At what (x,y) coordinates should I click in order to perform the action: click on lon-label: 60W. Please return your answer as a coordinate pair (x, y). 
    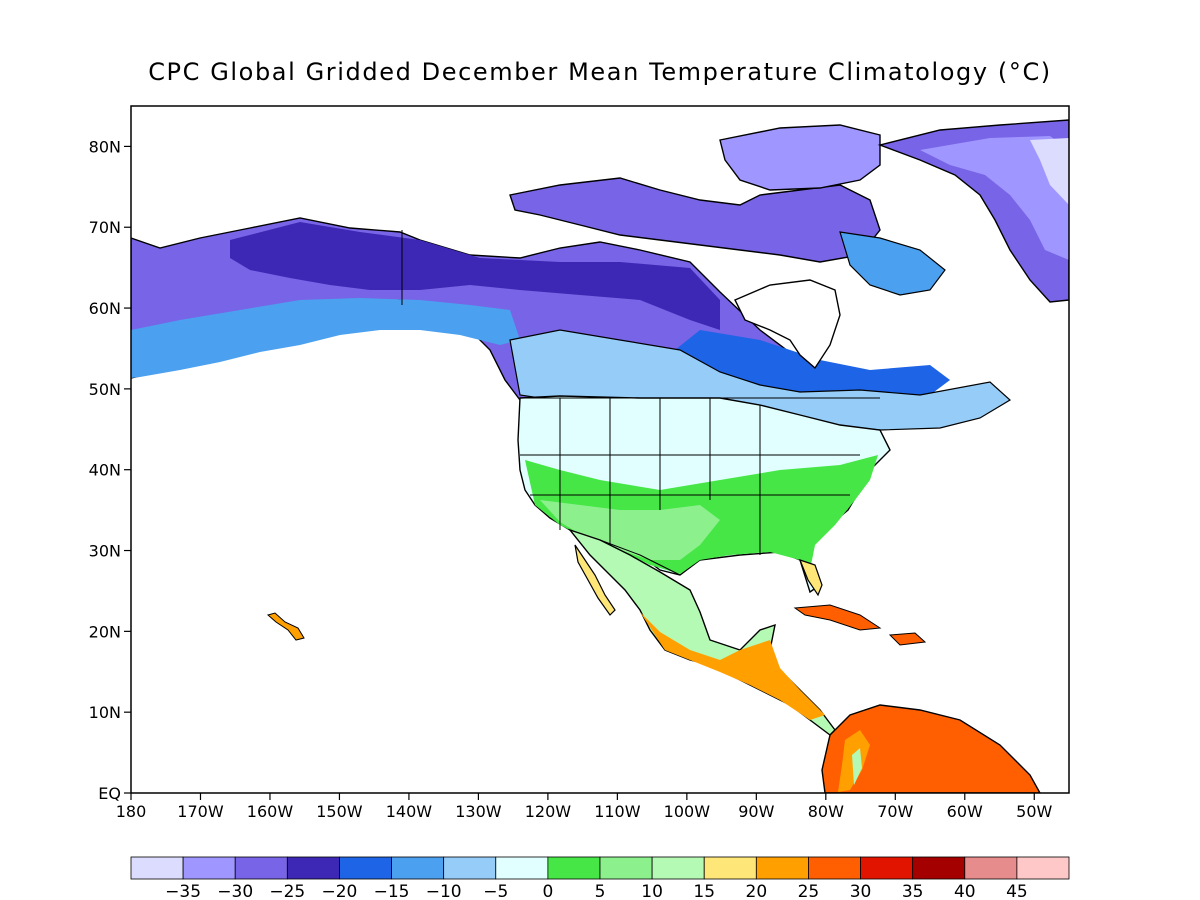
    Looking at the image, I should click on (965, 811).